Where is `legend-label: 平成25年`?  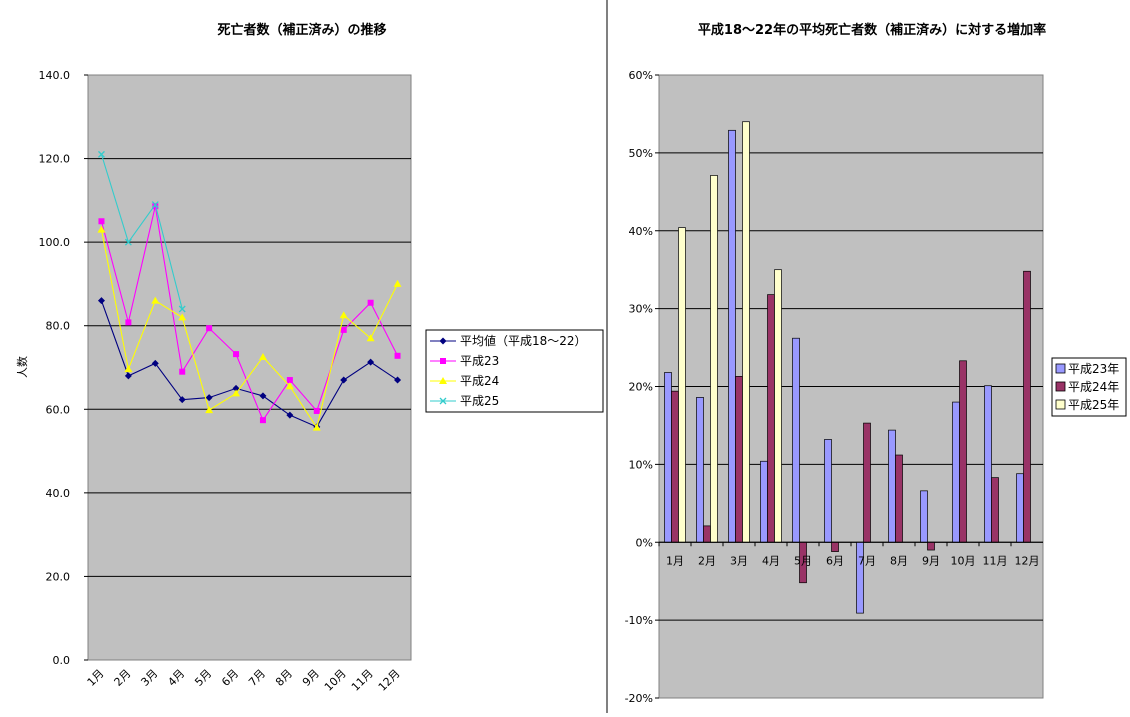 legend-label: 平成25年 is located at coordinates (1093, 405).